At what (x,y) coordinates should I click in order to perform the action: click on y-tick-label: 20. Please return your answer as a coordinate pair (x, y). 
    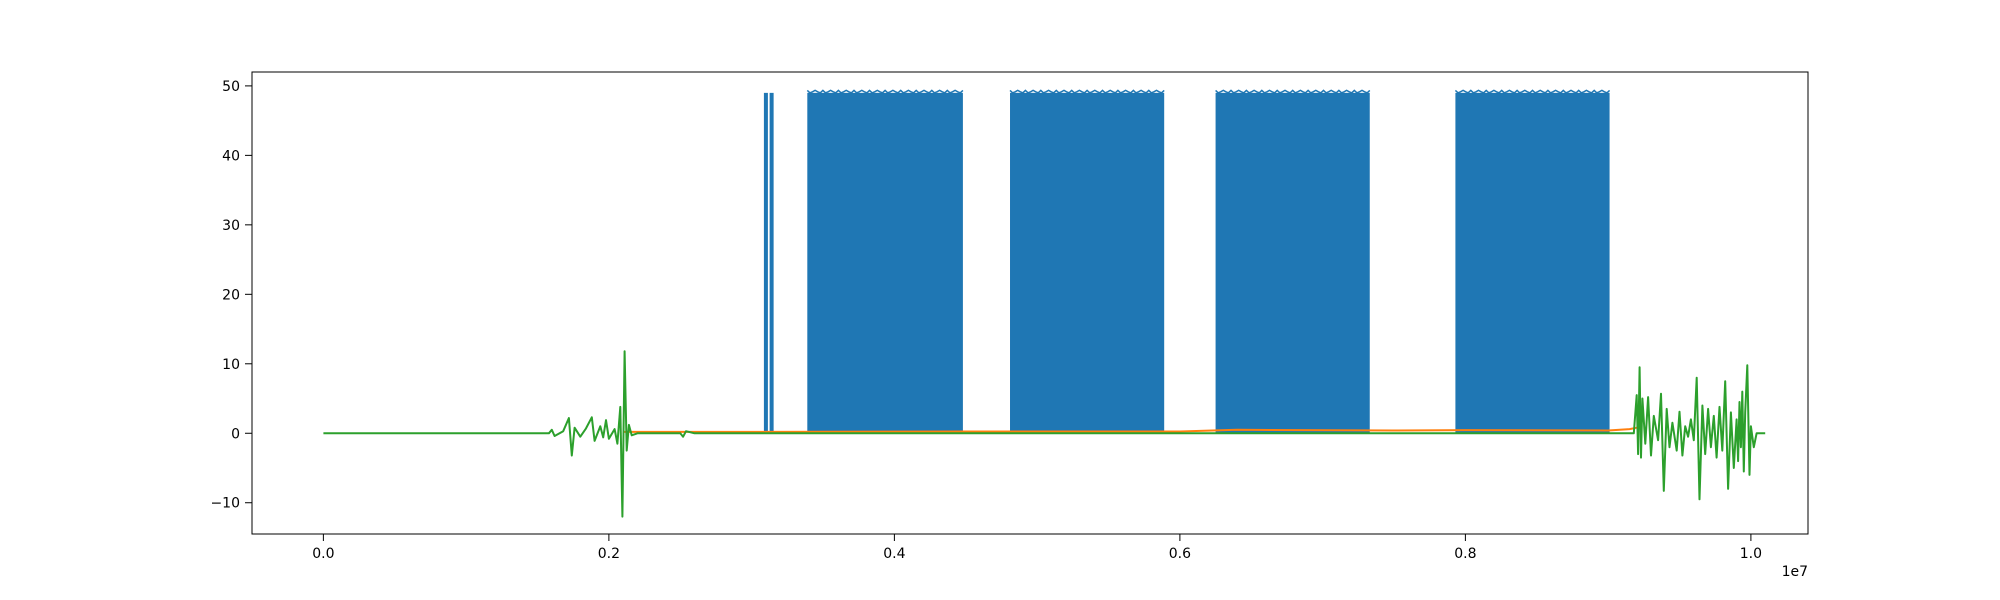
    Looking at the image, I should click on (231, 295).